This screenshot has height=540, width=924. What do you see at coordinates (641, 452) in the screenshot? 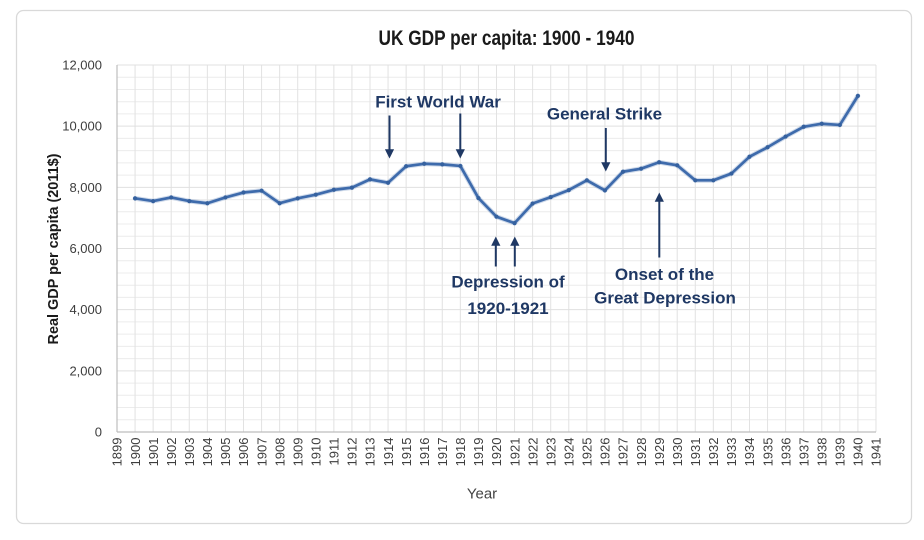
I see `svg-text: 1928` at bounding box center [641, 452].